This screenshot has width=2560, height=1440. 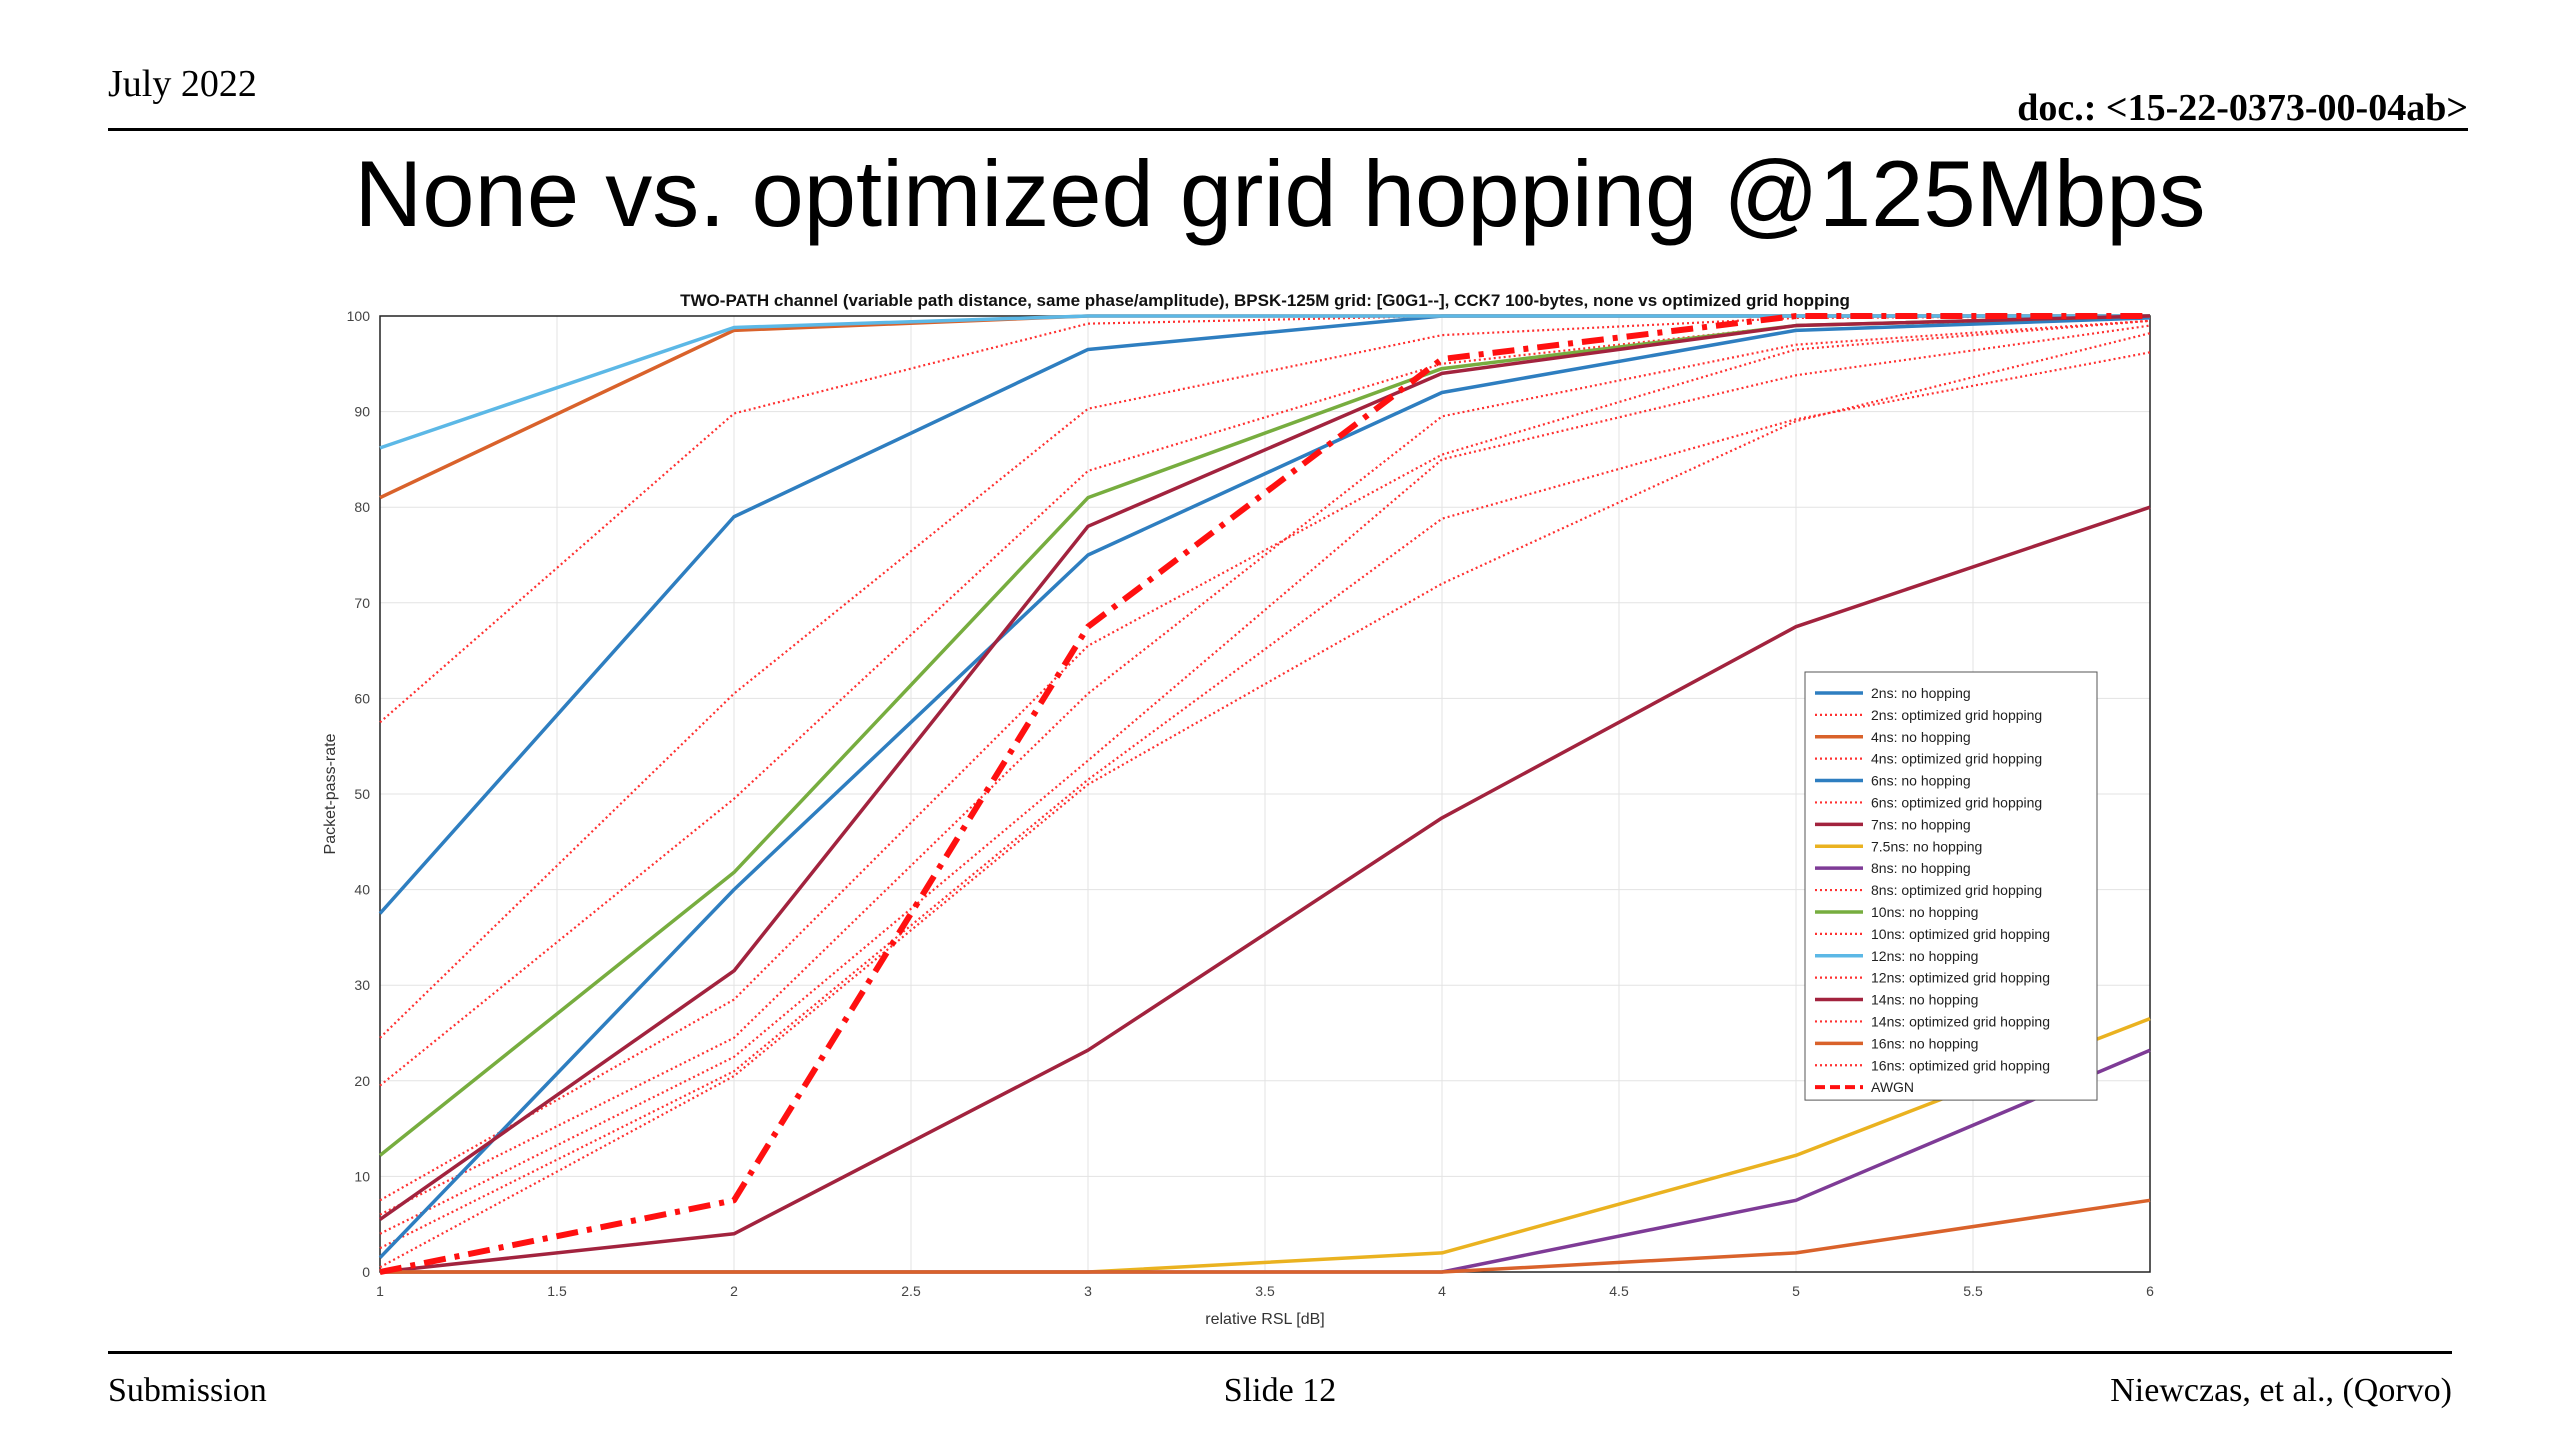 I want to click on x-tick-label: 4, so click(x=1442, y=1291).